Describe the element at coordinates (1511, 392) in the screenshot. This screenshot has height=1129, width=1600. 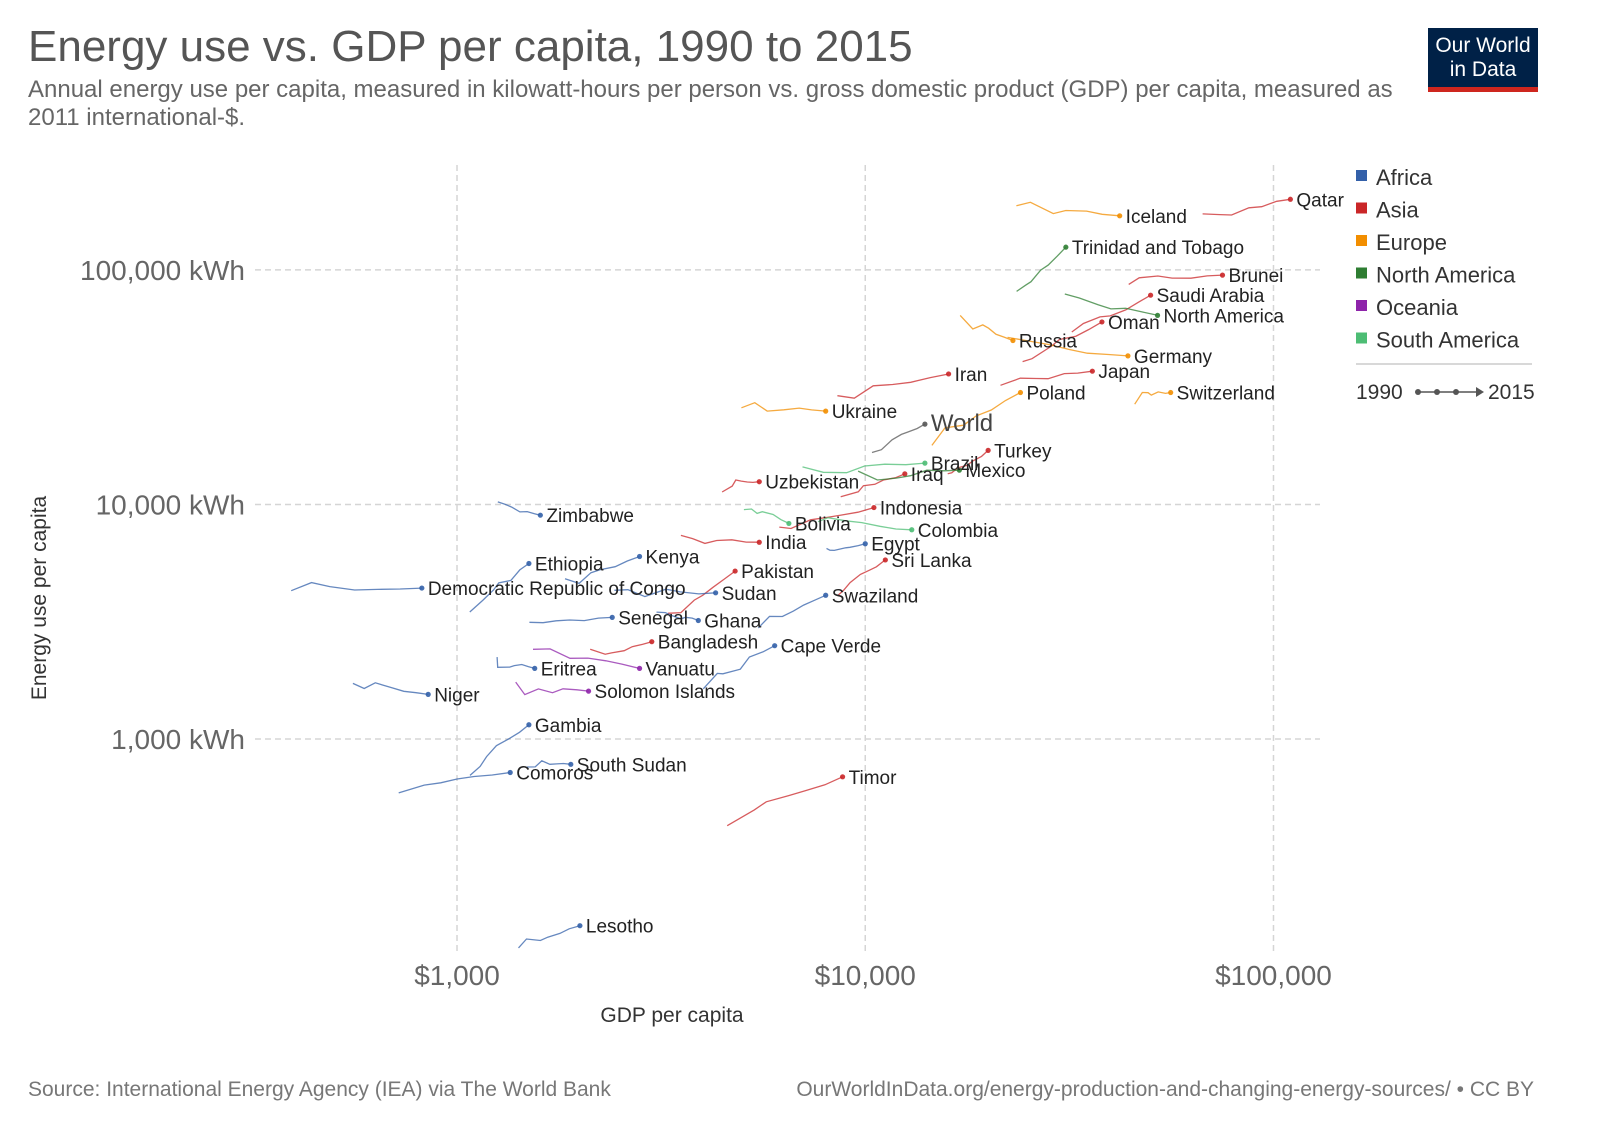
I see `time-legend-end: 2015` at that location.